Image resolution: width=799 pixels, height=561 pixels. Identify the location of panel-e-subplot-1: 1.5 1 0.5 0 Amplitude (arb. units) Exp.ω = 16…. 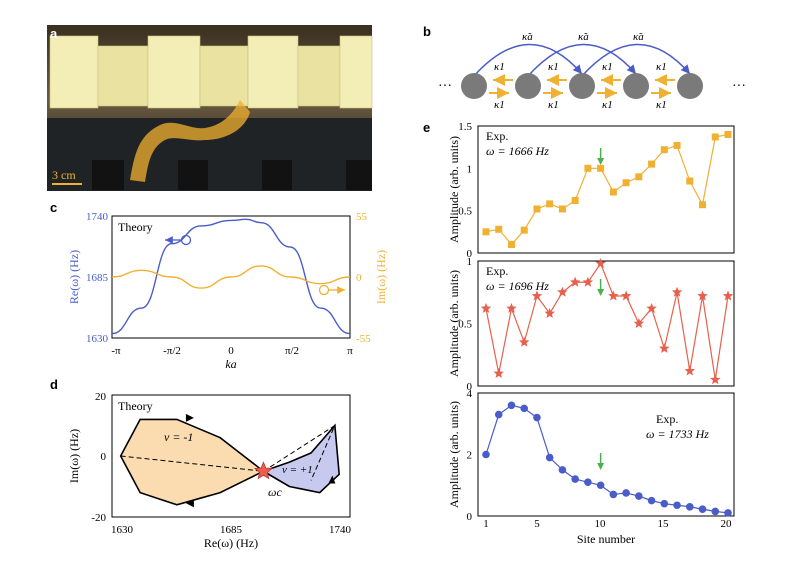
(591, 190).